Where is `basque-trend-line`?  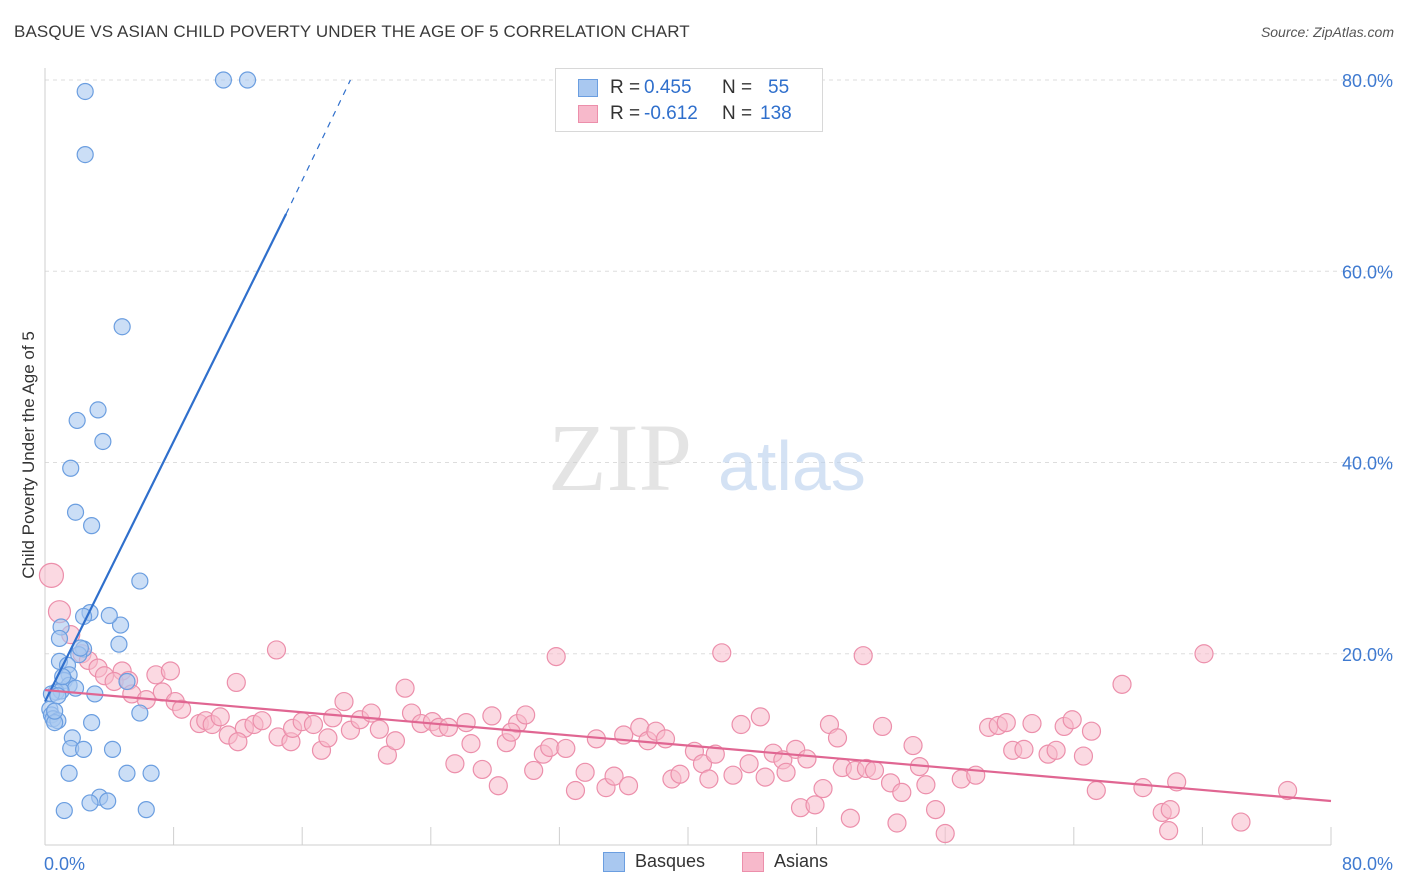
basque-trend-line is located at coordinates (166, 458).